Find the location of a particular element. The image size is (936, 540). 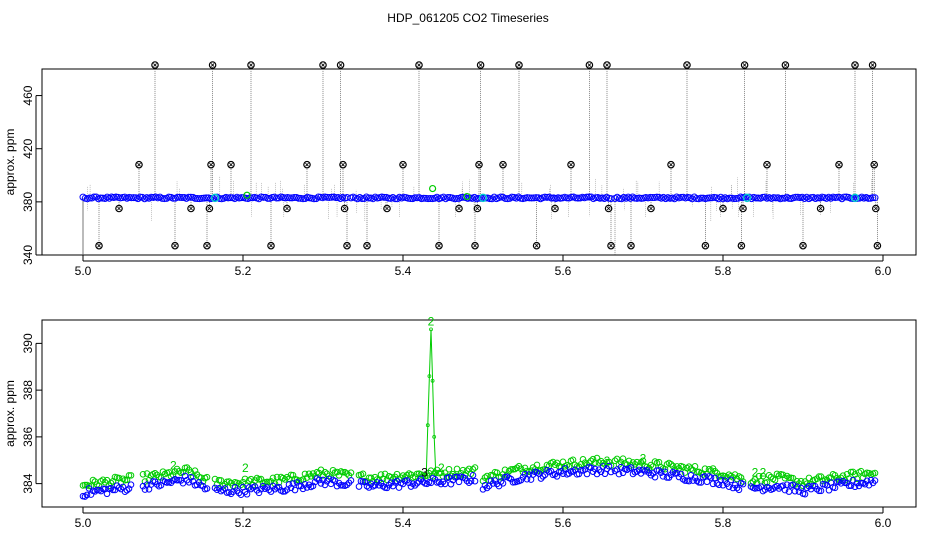

top-y-tick-label: 380 is located at coordinates (28, 202).